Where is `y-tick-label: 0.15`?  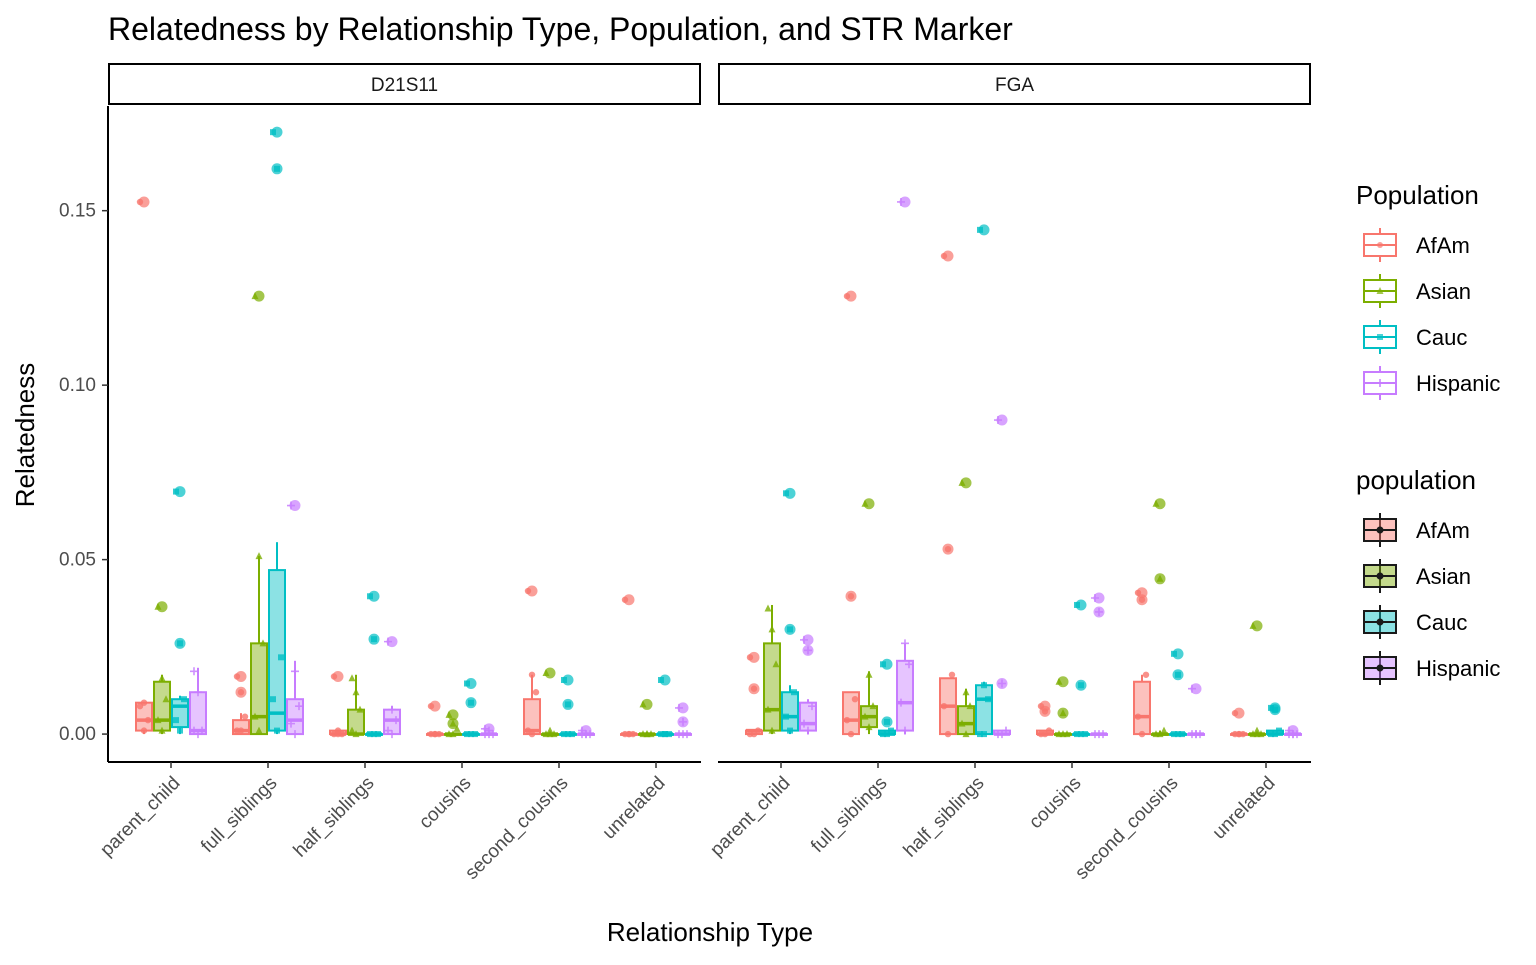
y-tick-label: 0.15 is located at coordinates (77, 211).